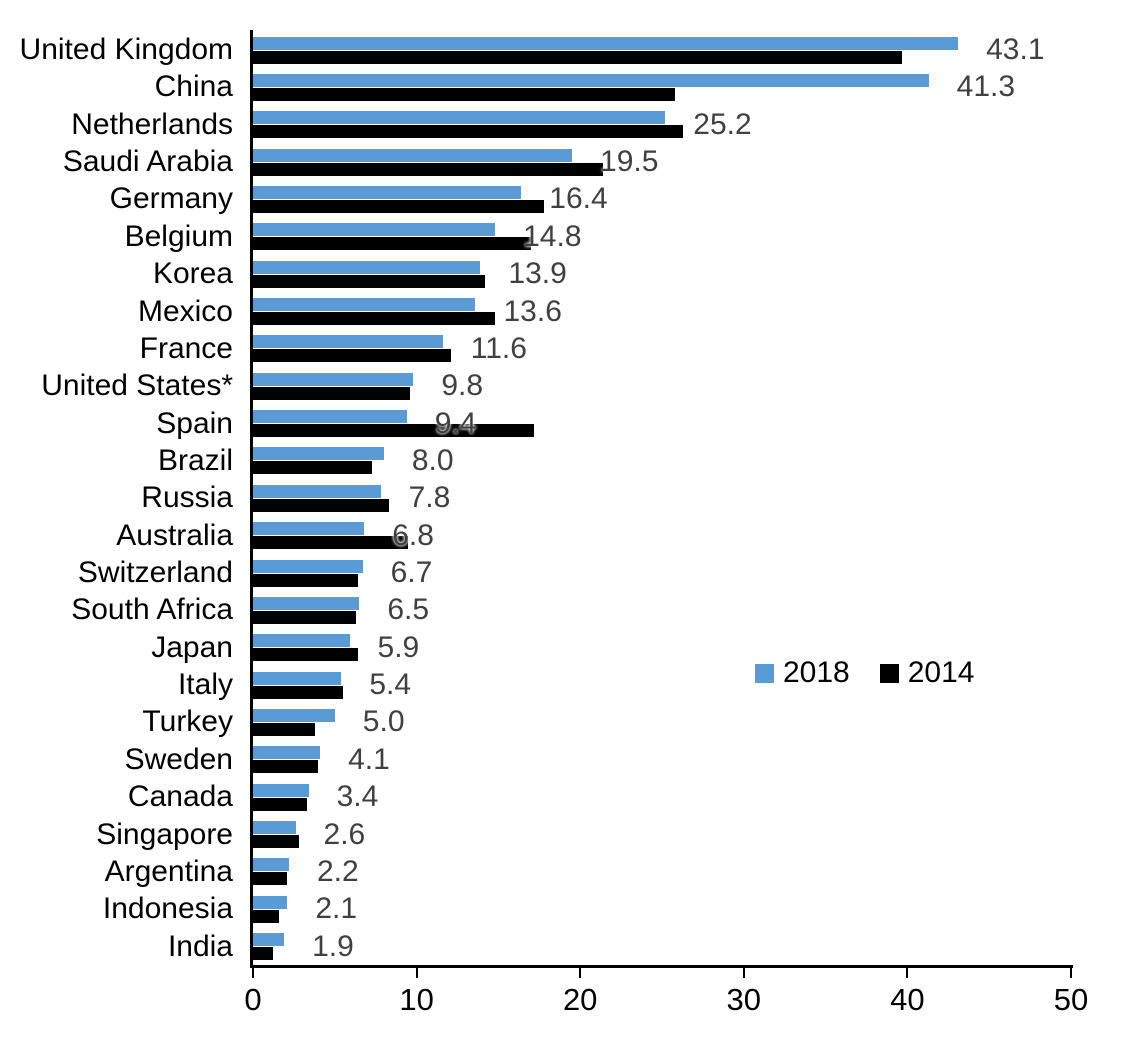 The width and height of the screenshot is (1123, 1041). I want to click on x-axis-line, so click(661, 966).